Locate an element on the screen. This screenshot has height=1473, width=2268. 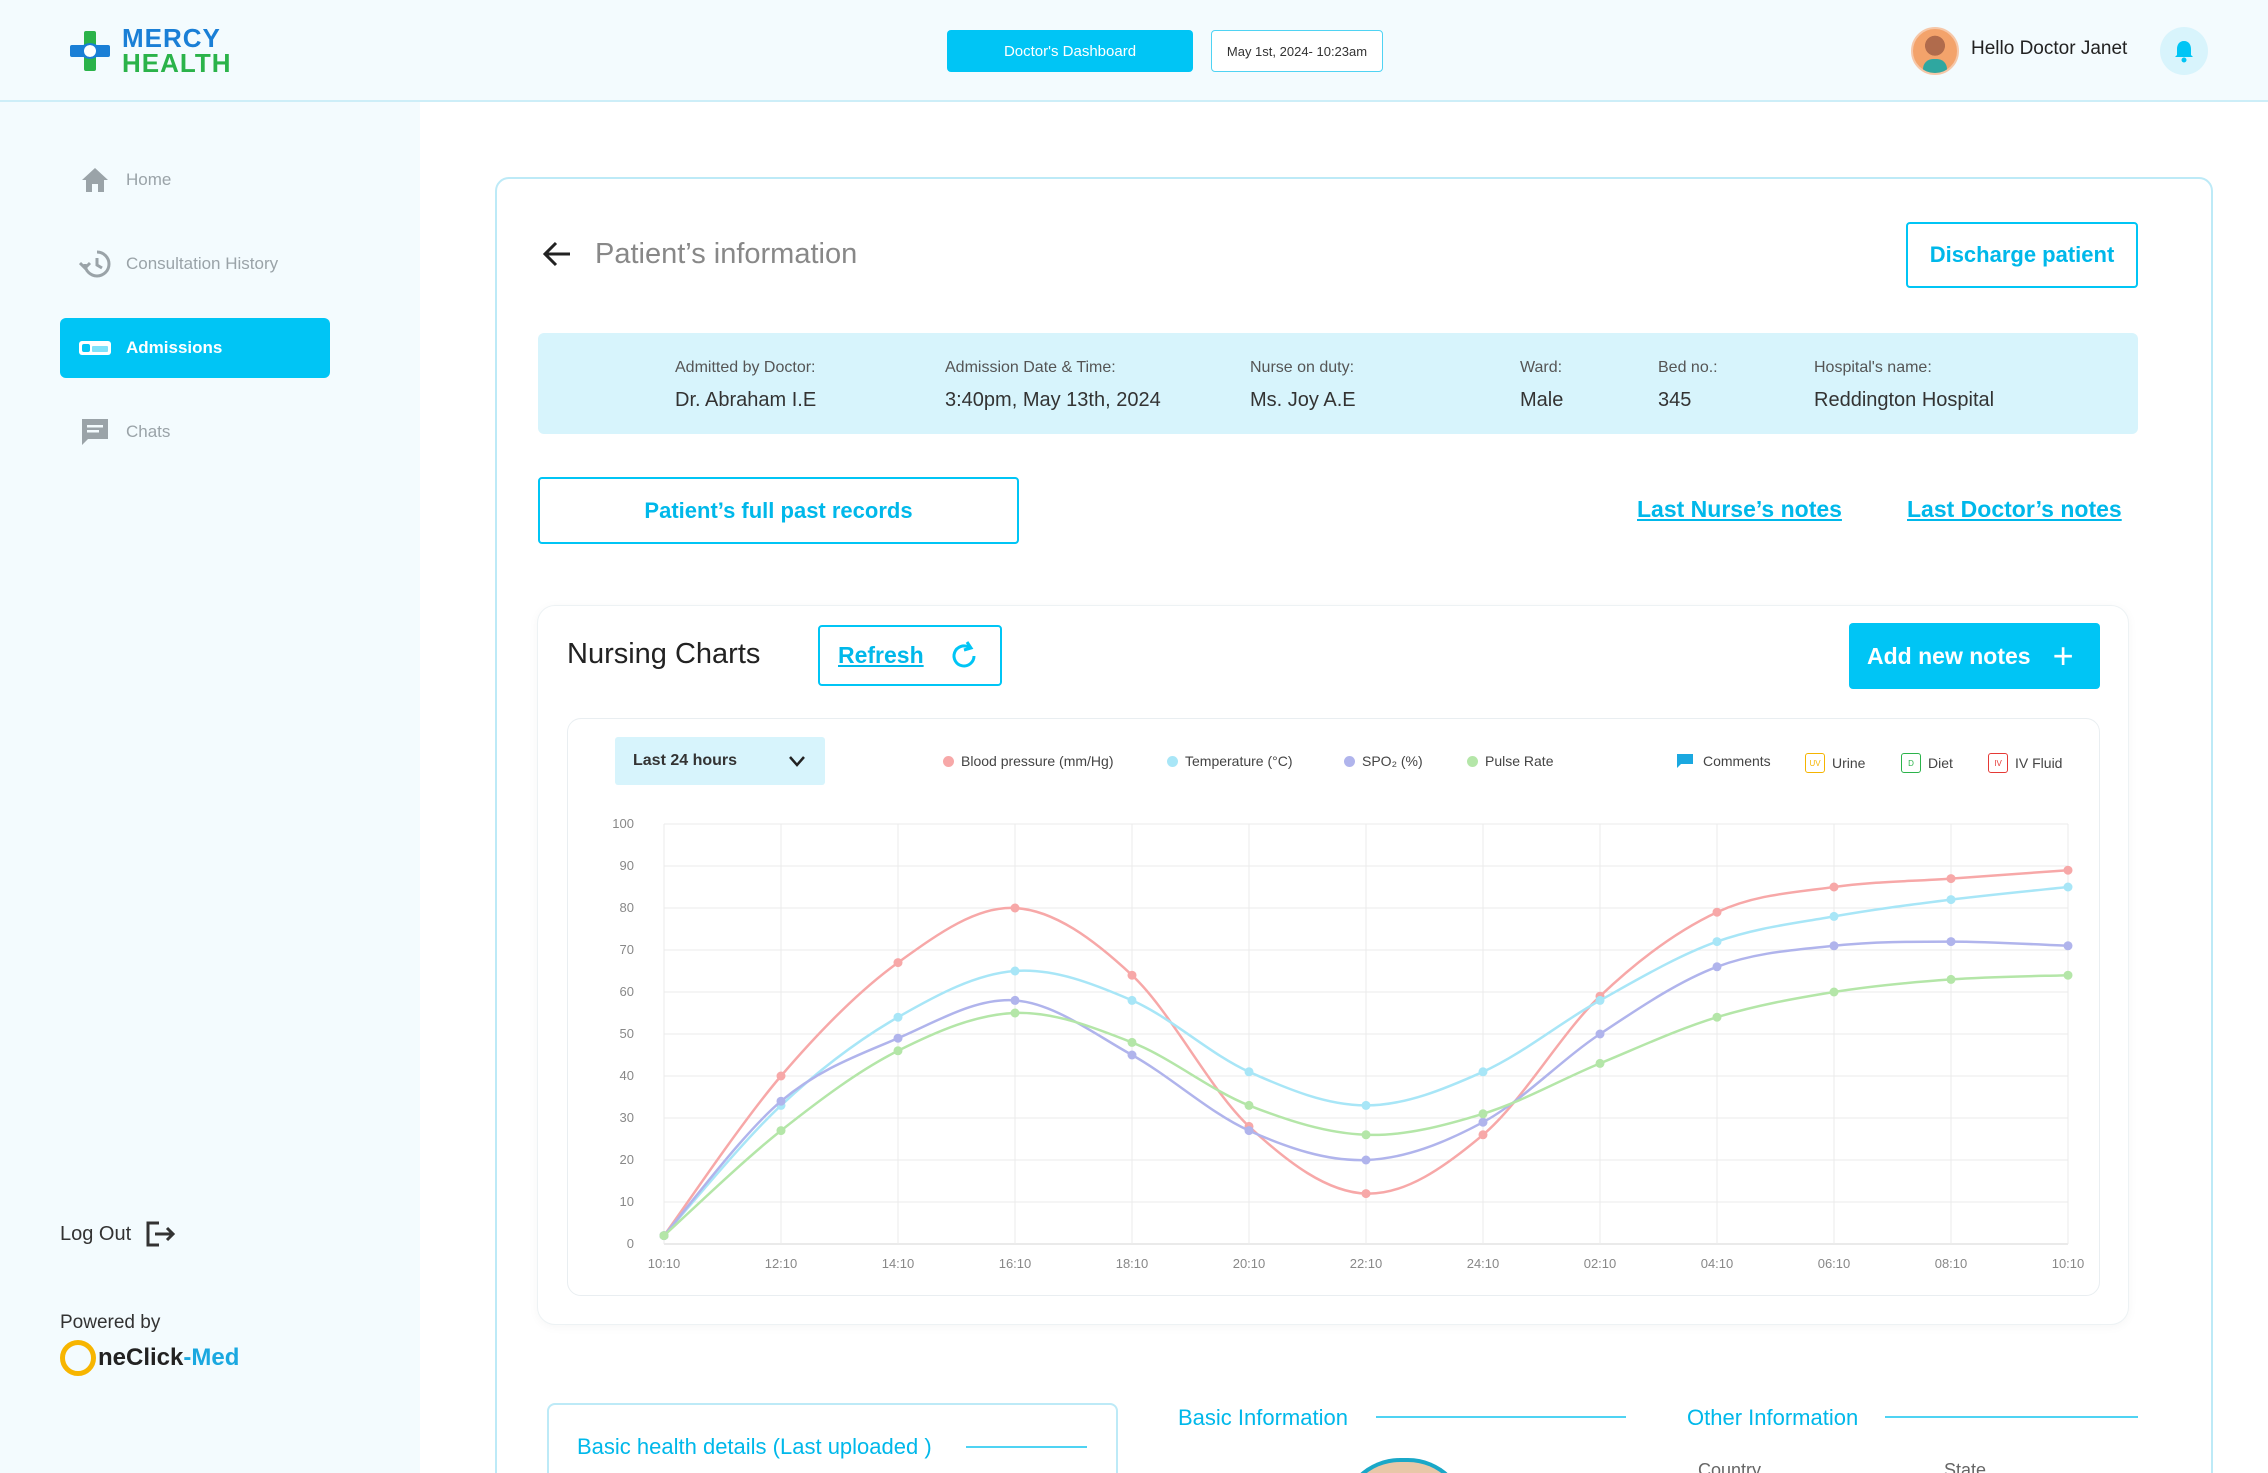
legend-blood-pressure: Blood pressure (mm/Hg) is located at coordinates (1028, 761).